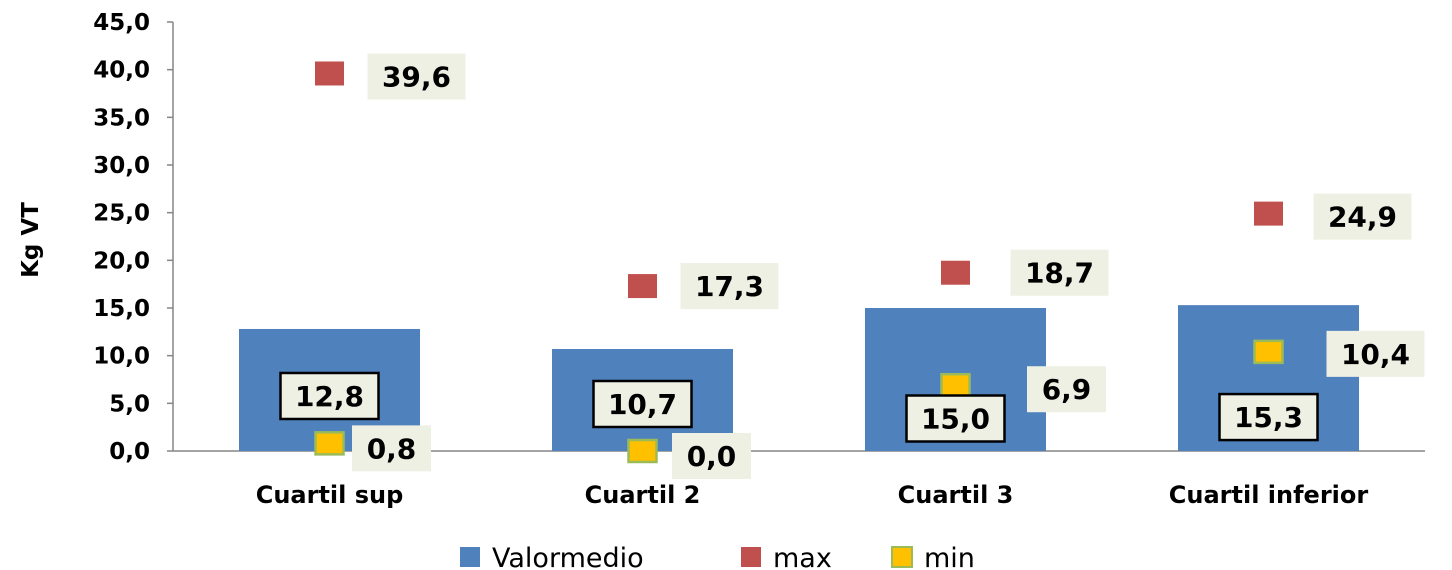 The height and width of the screenshot is (570, 1452). I want to click on y-tick-label: 5,0, so click(129, 404).